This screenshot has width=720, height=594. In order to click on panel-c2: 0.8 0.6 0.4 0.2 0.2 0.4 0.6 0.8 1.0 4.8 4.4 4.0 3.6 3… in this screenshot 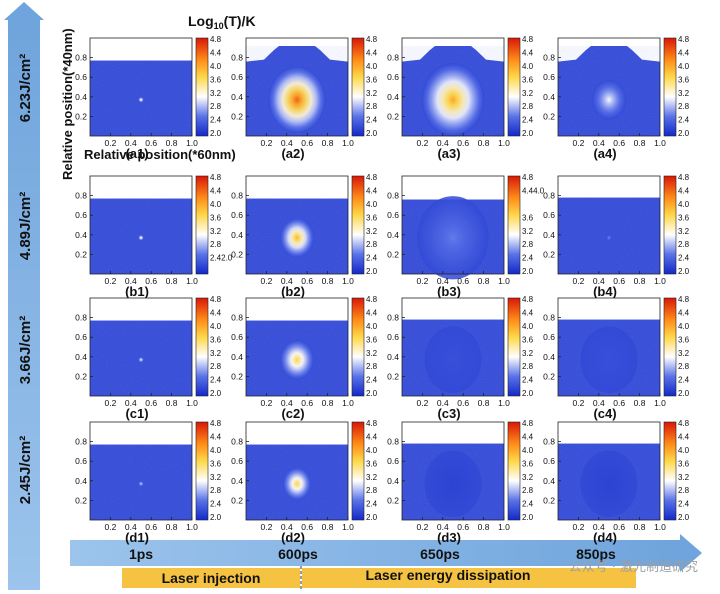, I will do `click(304, 358)`.